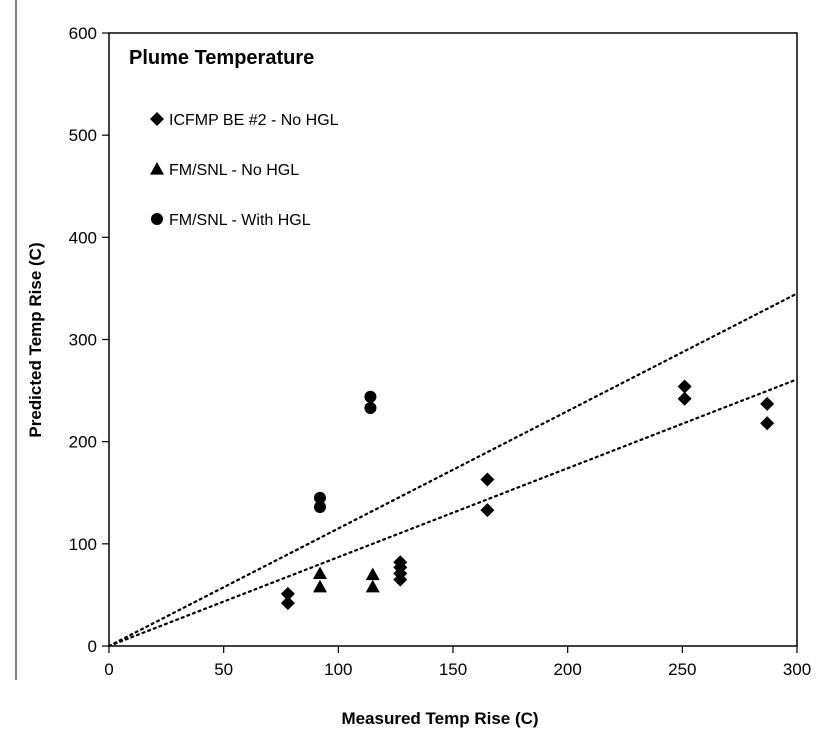 The height and width of the screenshot is (738, 816). Describe the element at coordinates (223, 669) in the screenshot. I see `x-tick-label: 50` at that location.